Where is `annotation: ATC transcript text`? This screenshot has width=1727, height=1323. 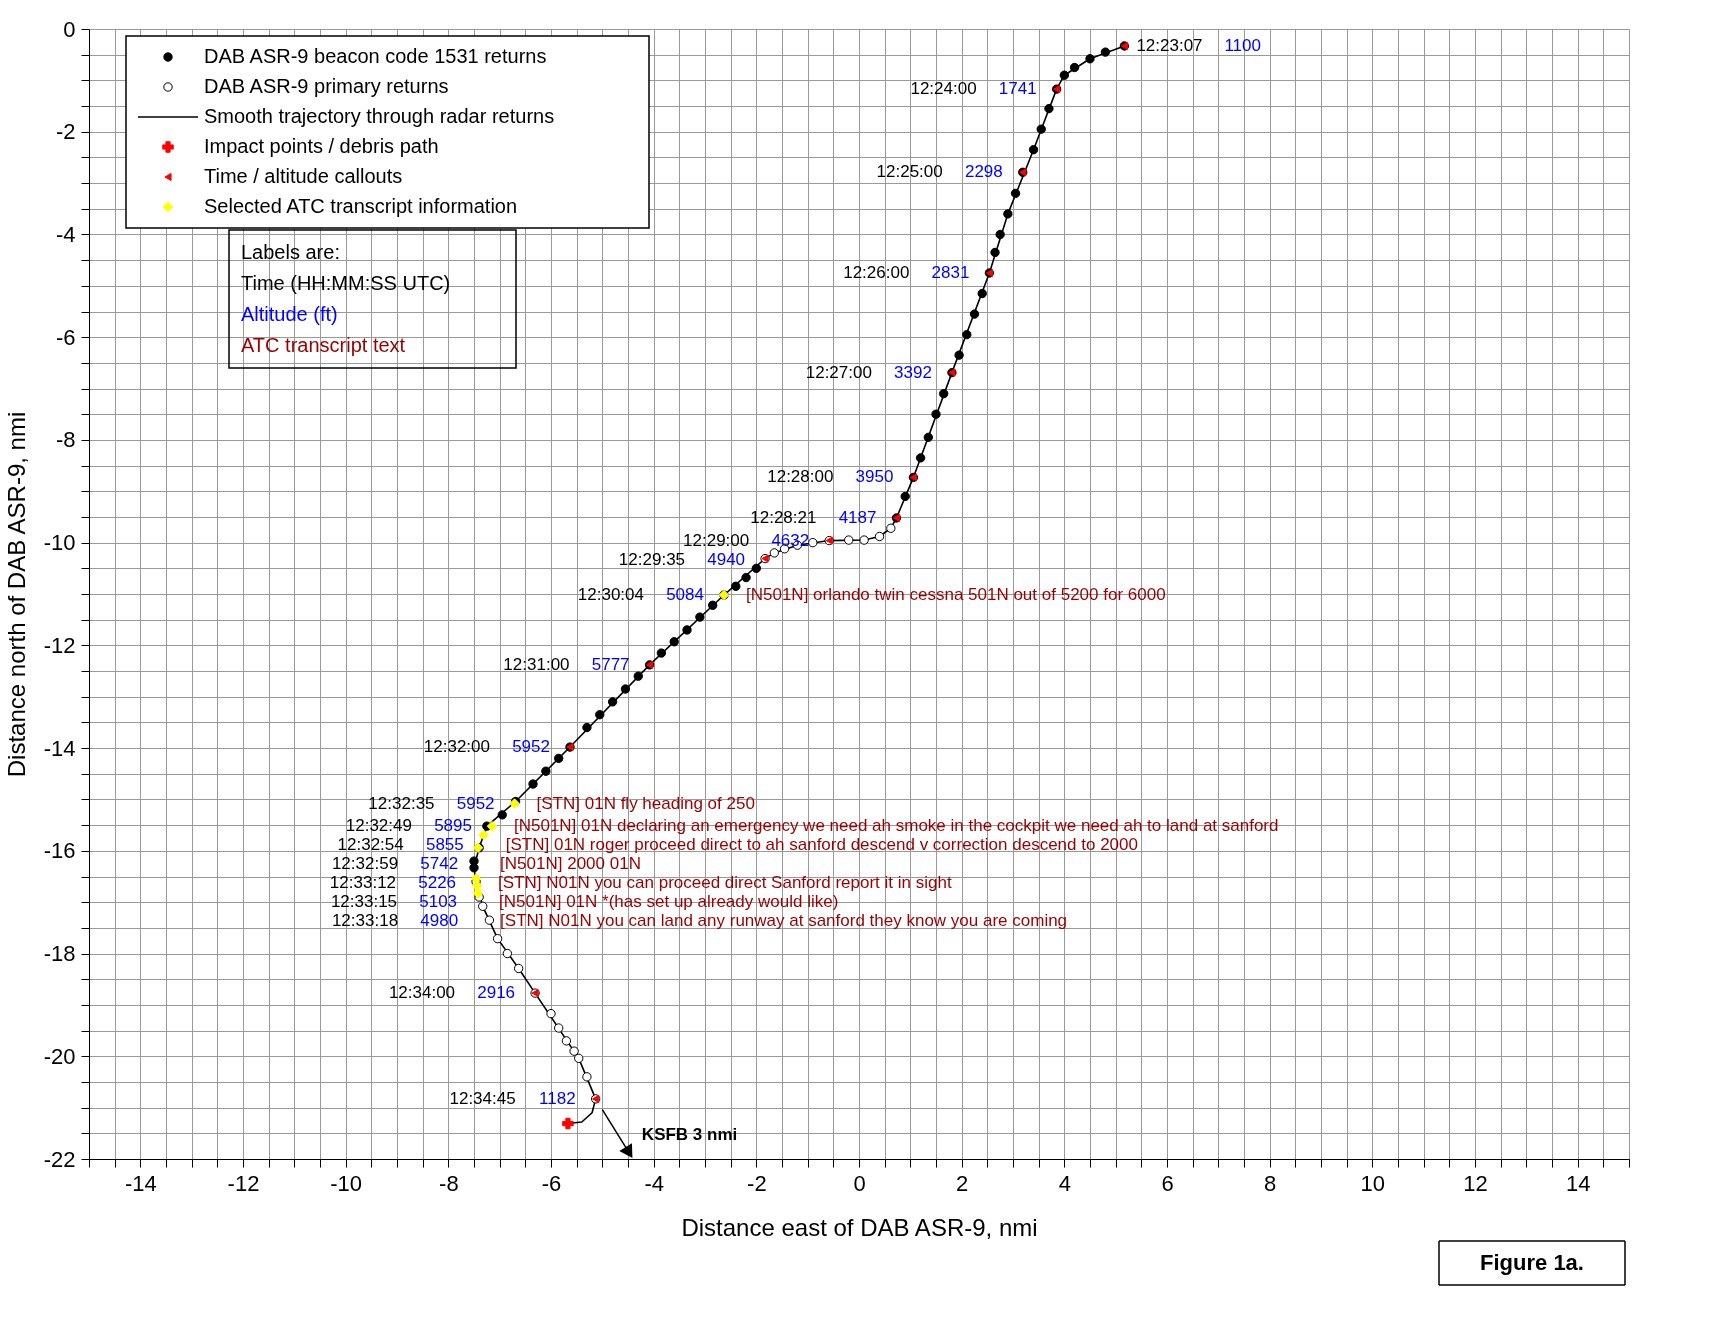 annotation: ATC transcript text is located at coordinates (323, 344).